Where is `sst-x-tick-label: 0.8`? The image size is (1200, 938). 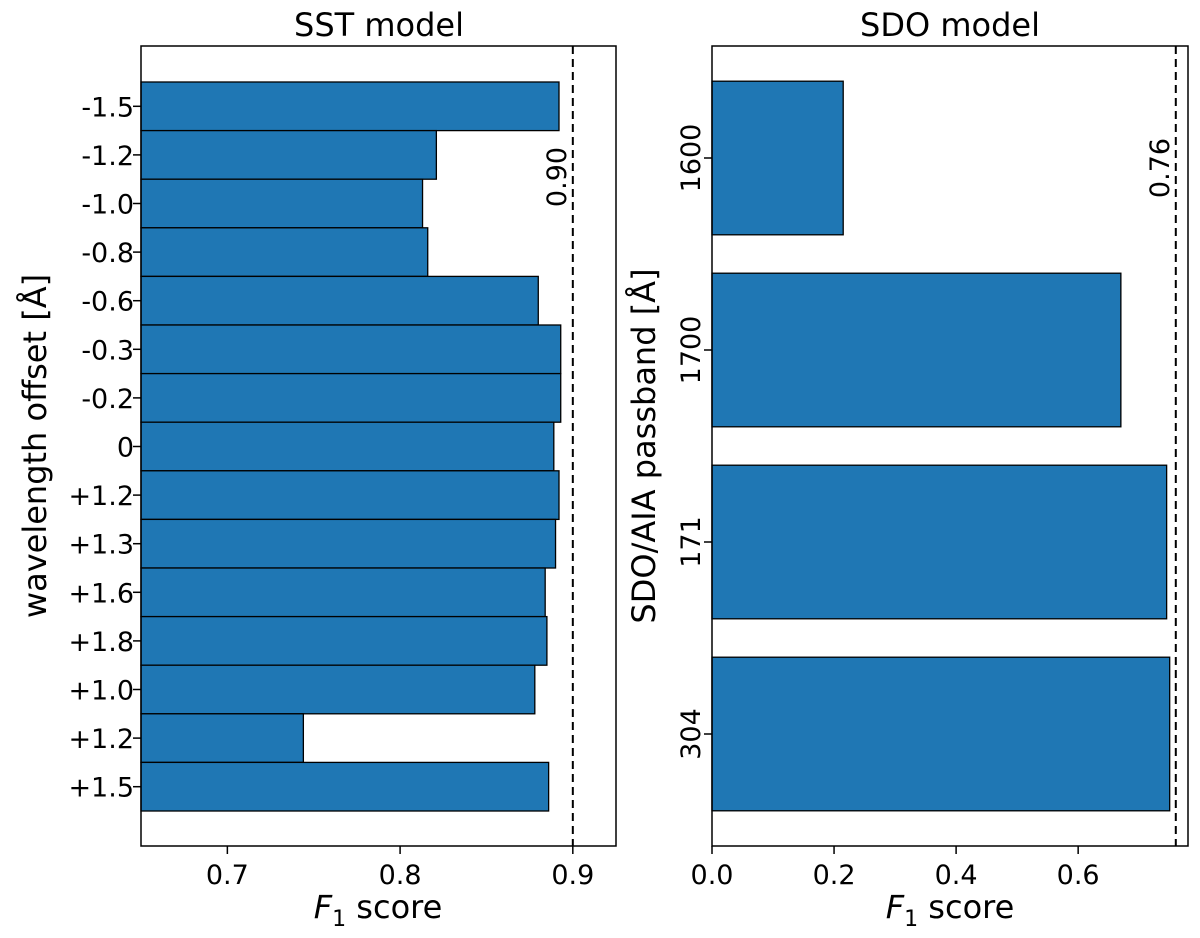 sst-x-tick-label: 0.8 is located at coordinates (400, 875).